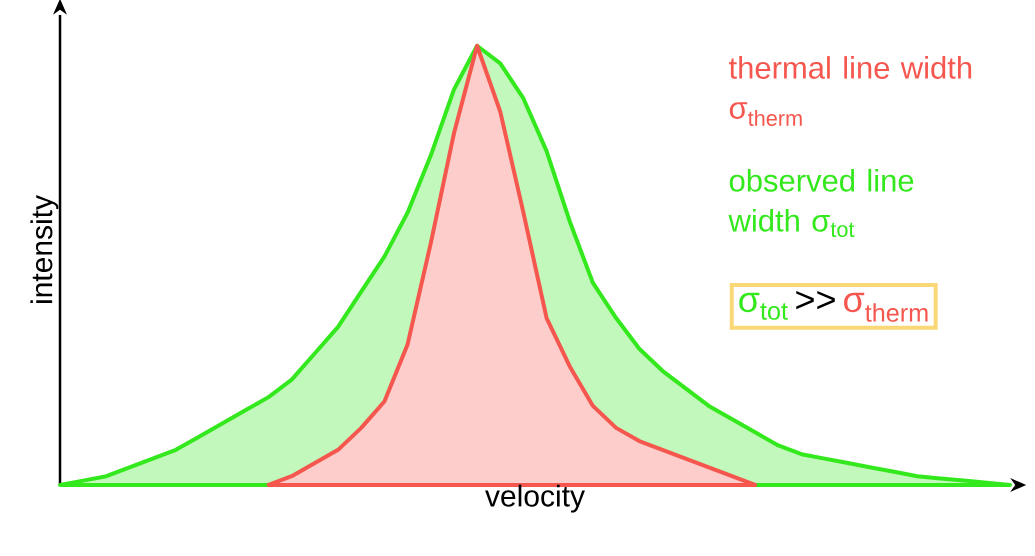 The image size is (1035, 556). What do you see at coordinates (763, 306) in the screenshot?
I see `annotation: σ$_{tot}$` at bounding box center [763, 306].